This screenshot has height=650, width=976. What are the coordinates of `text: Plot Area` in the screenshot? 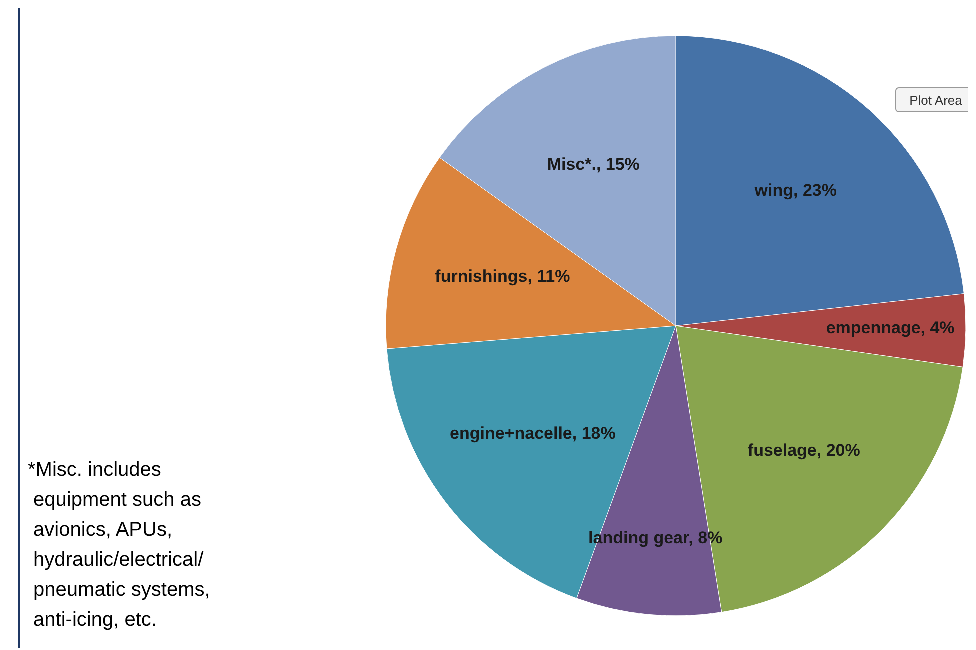 It's located at (937, 100).